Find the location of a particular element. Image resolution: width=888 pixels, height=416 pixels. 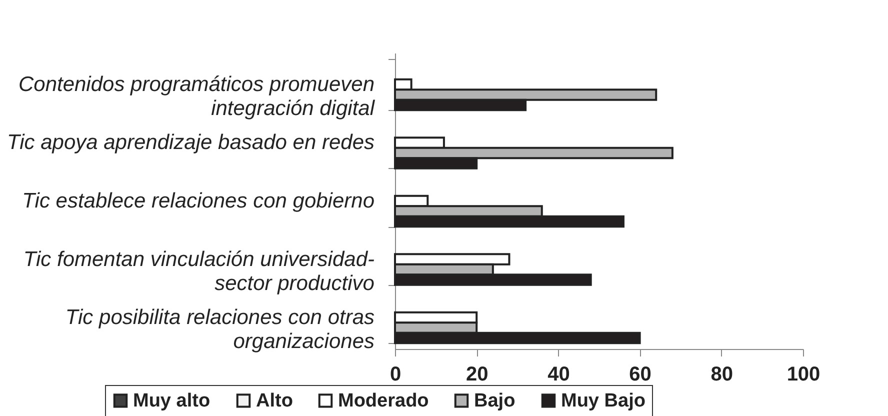

legend-label: Alto is located at coordinates (274, 401).